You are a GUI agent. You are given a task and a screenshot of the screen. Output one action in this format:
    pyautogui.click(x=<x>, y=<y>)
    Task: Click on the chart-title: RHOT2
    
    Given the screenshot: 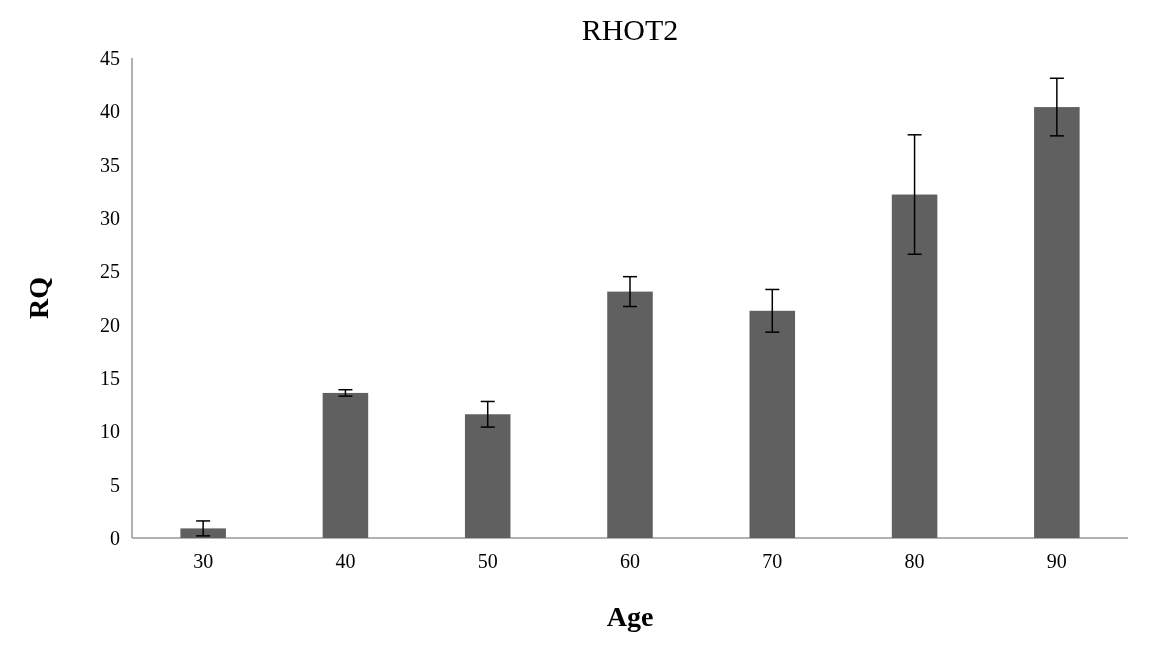 What is the action you would take?
    pyautogui.click(x=630, y=29)
    